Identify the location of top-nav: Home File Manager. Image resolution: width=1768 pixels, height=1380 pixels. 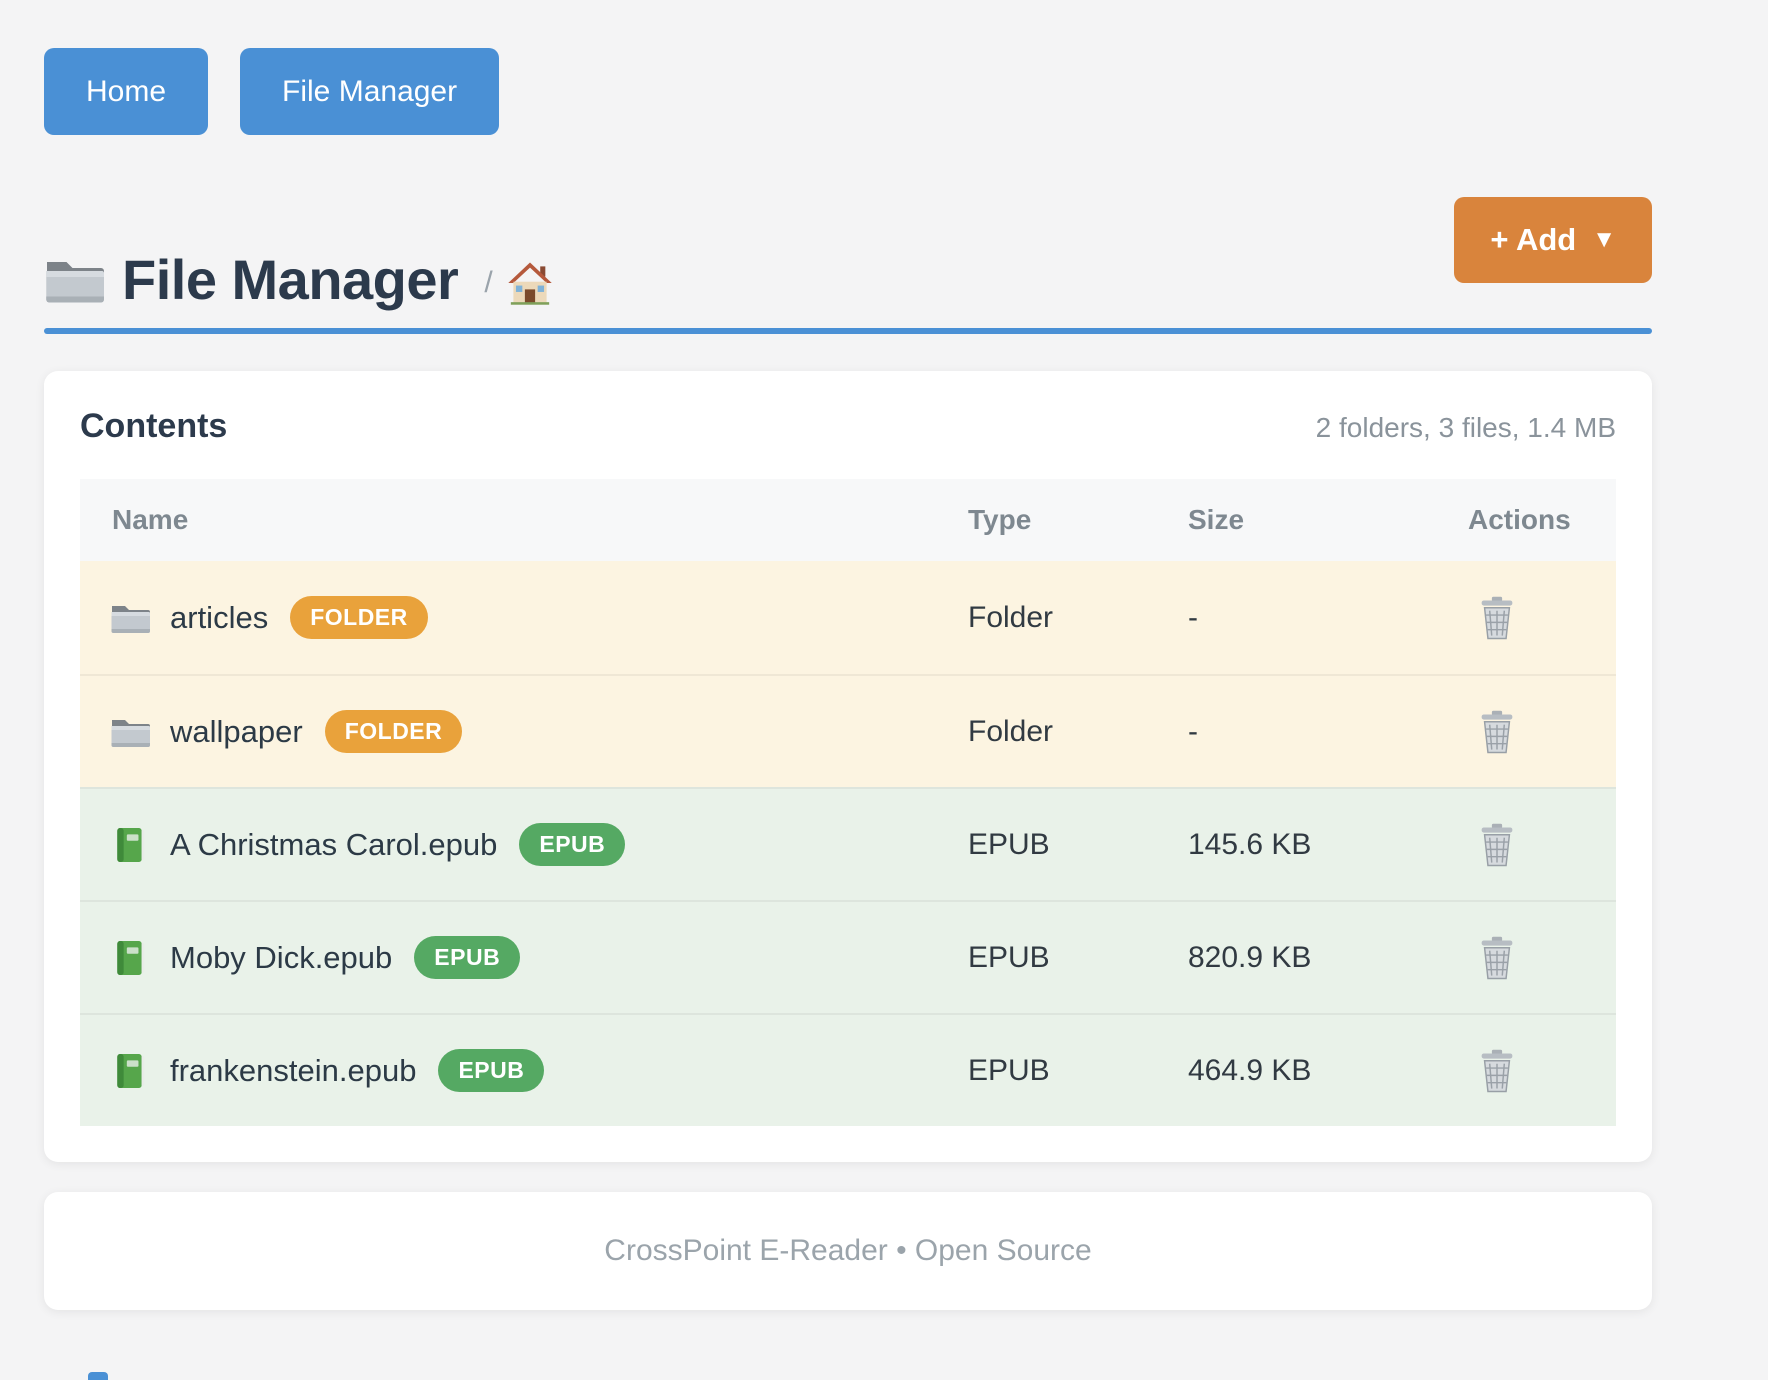
(272, 91).